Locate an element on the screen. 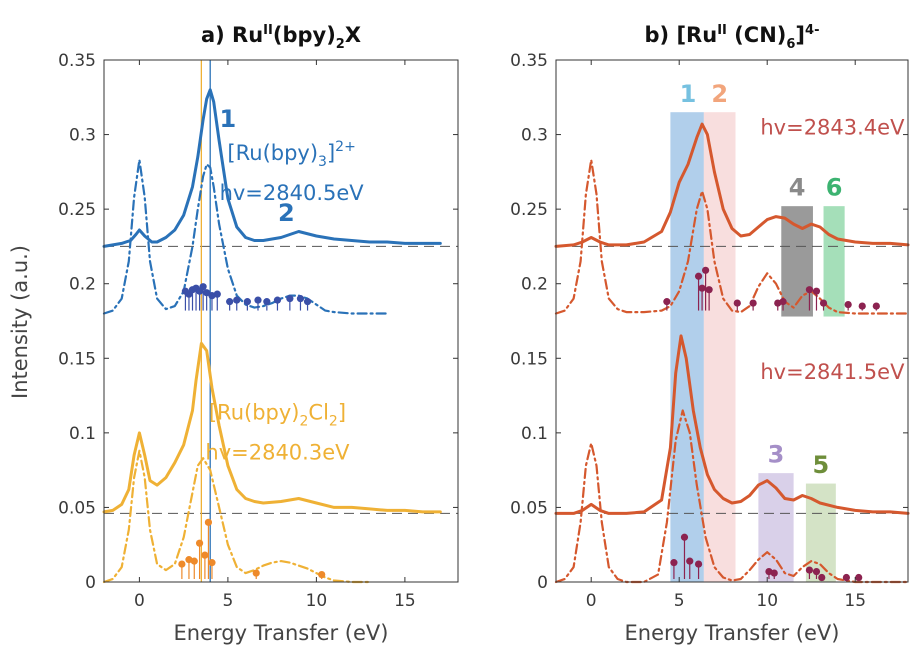 The width and height of the screenshot is (921, 647). band-label-3: 3 is located at coordinates (776, 455).